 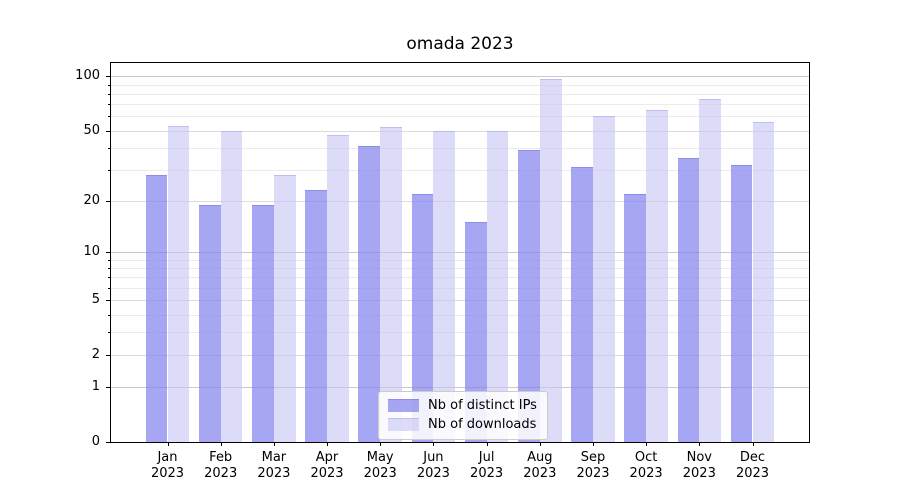 What do you see at coordinates (327, 457) in the screenshot?
I see `x-tick-label-month: Apr` at bounding box center [327, 457].